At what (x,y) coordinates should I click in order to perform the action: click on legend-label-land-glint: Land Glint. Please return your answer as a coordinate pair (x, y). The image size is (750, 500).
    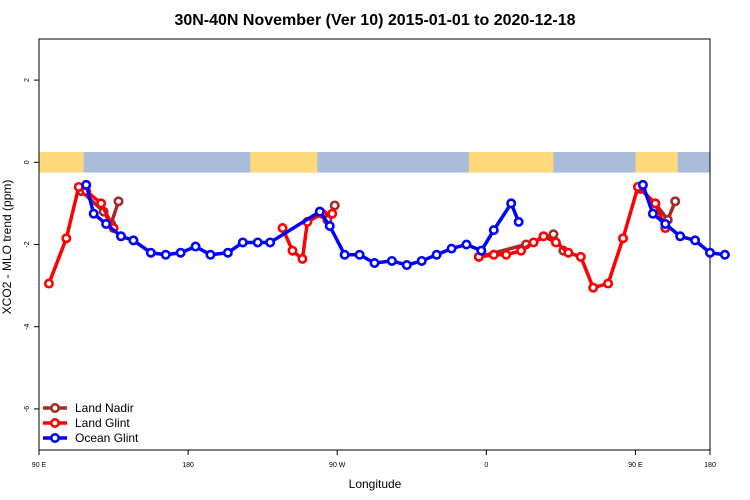
    Looking at the image, I should click on (102, 423).